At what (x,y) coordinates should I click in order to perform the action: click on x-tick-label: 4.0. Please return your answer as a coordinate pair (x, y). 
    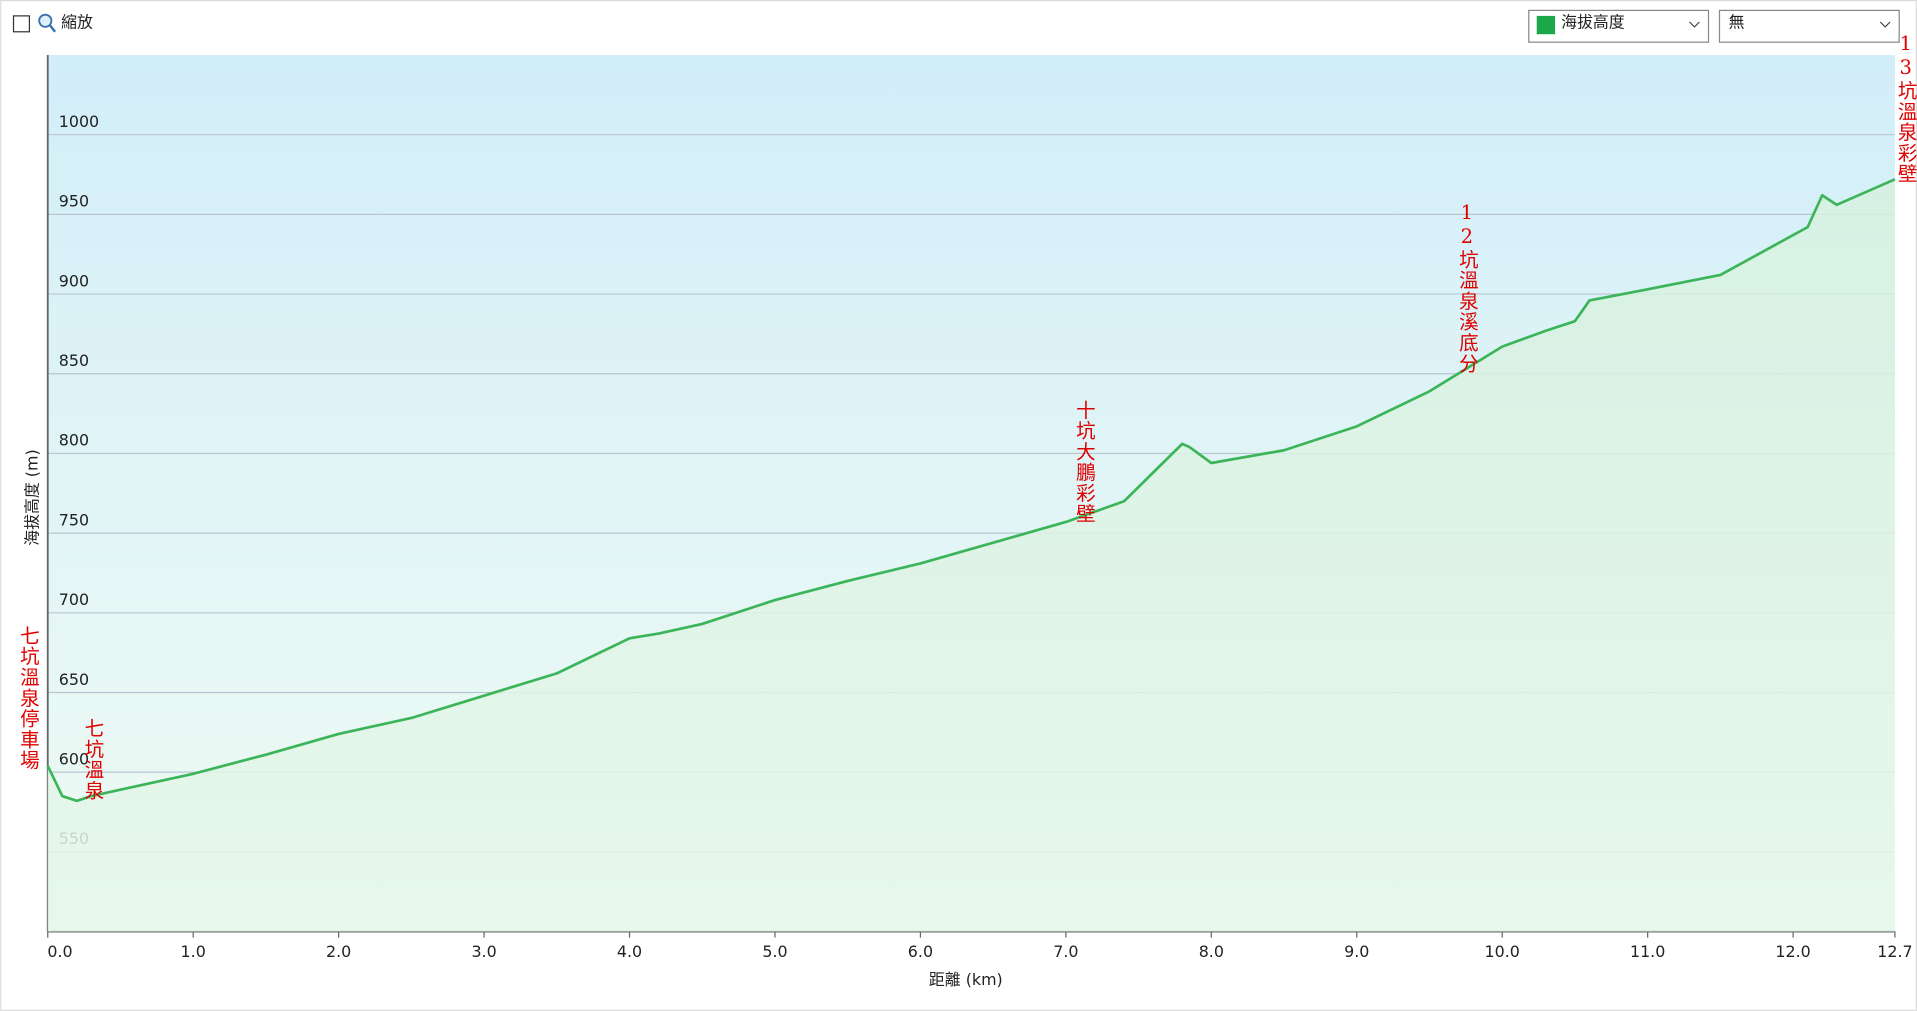
    Looking at the image, I should click on (629, 951).